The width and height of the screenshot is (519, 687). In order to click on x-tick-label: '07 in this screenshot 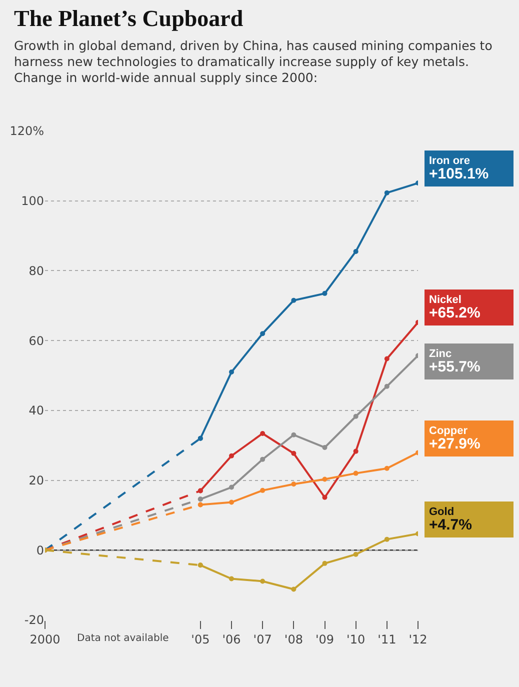, I will do `click(262, 639)`.